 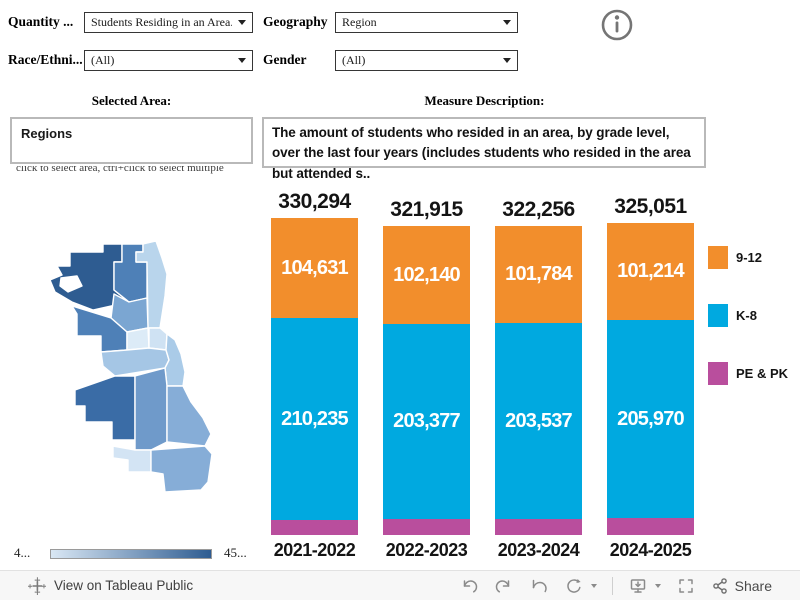 I want to click on race-dropdown: (All), so click(x=168, y=60).